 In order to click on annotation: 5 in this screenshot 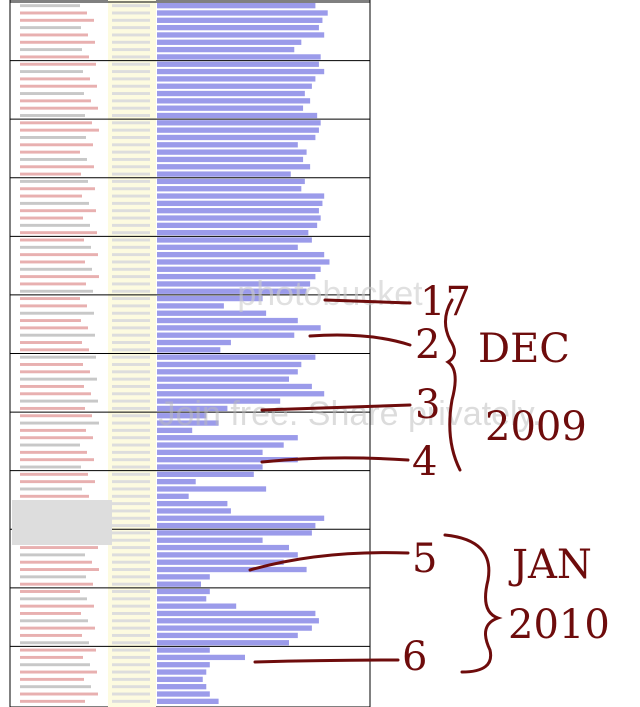, I will do `click(424, 559)`.